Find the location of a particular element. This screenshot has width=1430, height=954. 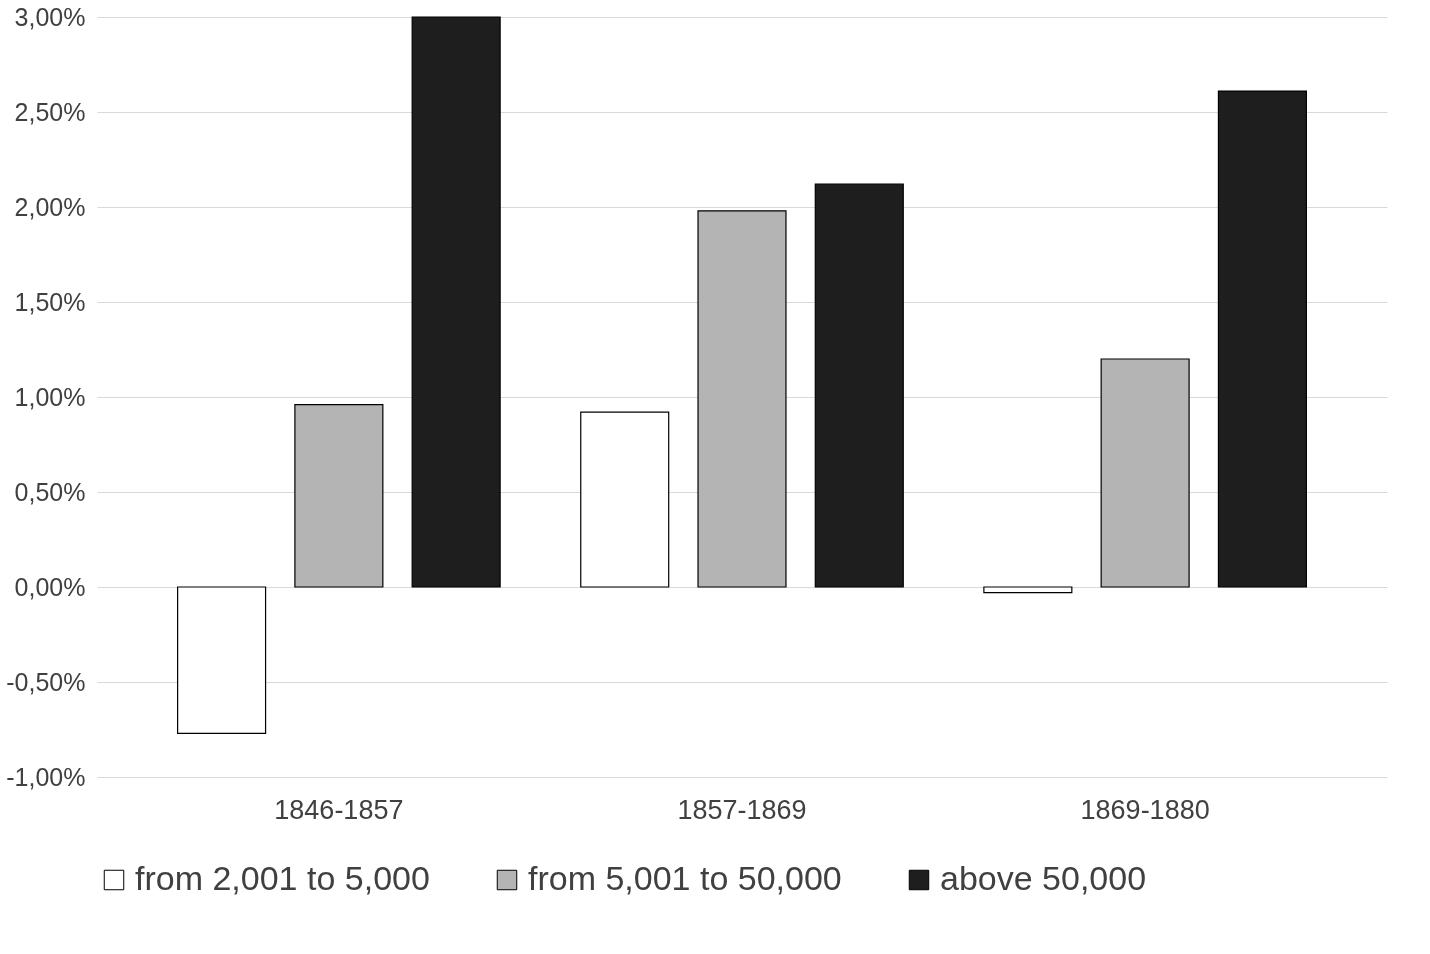

y-tick-label: 2,50% is located at coordinates (50, 111).